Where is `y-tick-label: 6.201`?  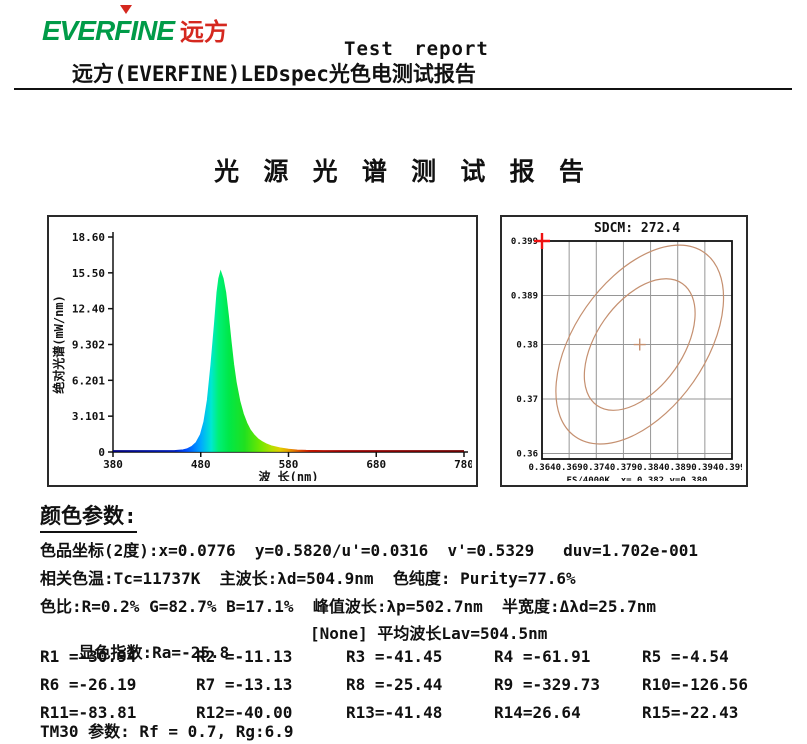 y-tick-label: 6.201 is located at coordinates (88, 380).